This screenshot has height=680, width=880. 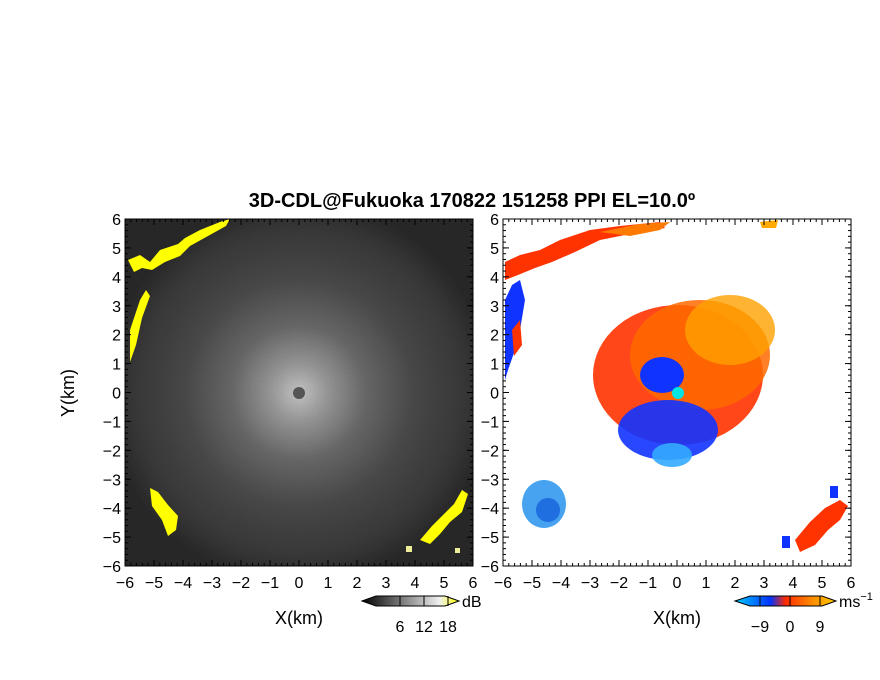 I want to click on left-colorbar-unit: dB, so click(x=472, y=602).